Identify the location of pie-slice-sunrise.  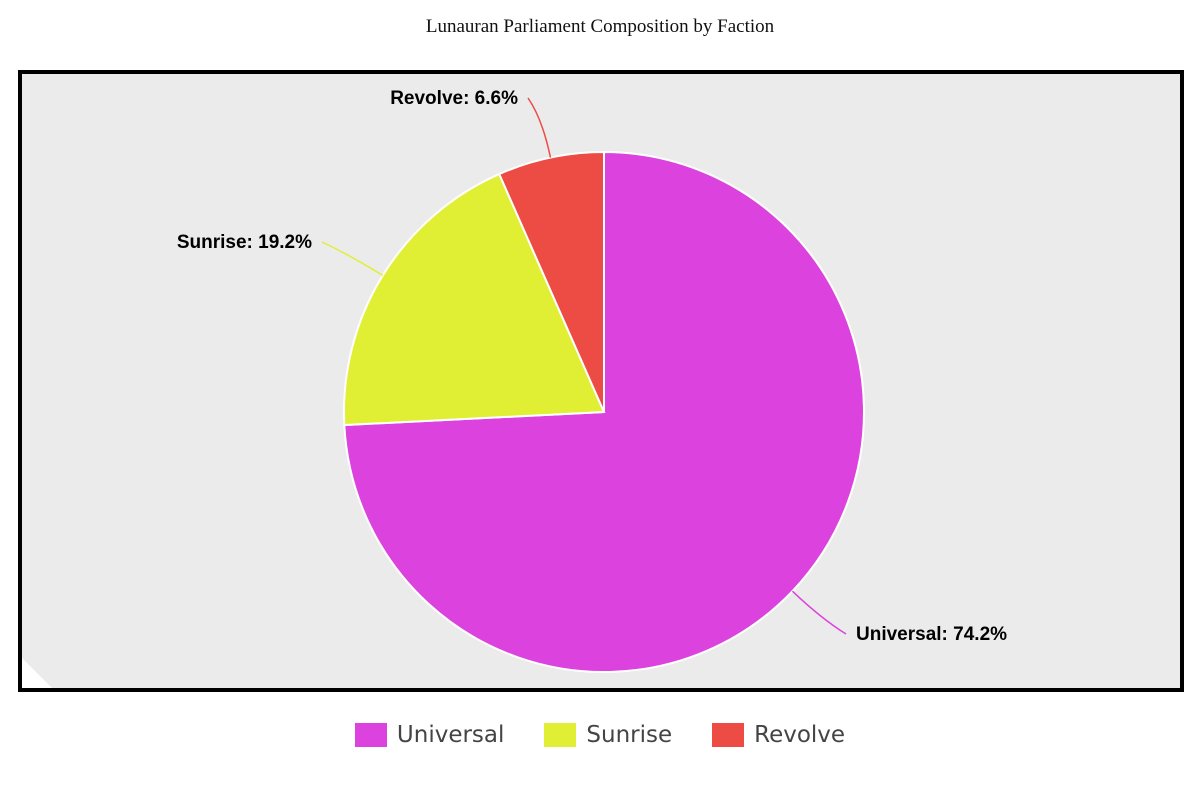
(474, 299).